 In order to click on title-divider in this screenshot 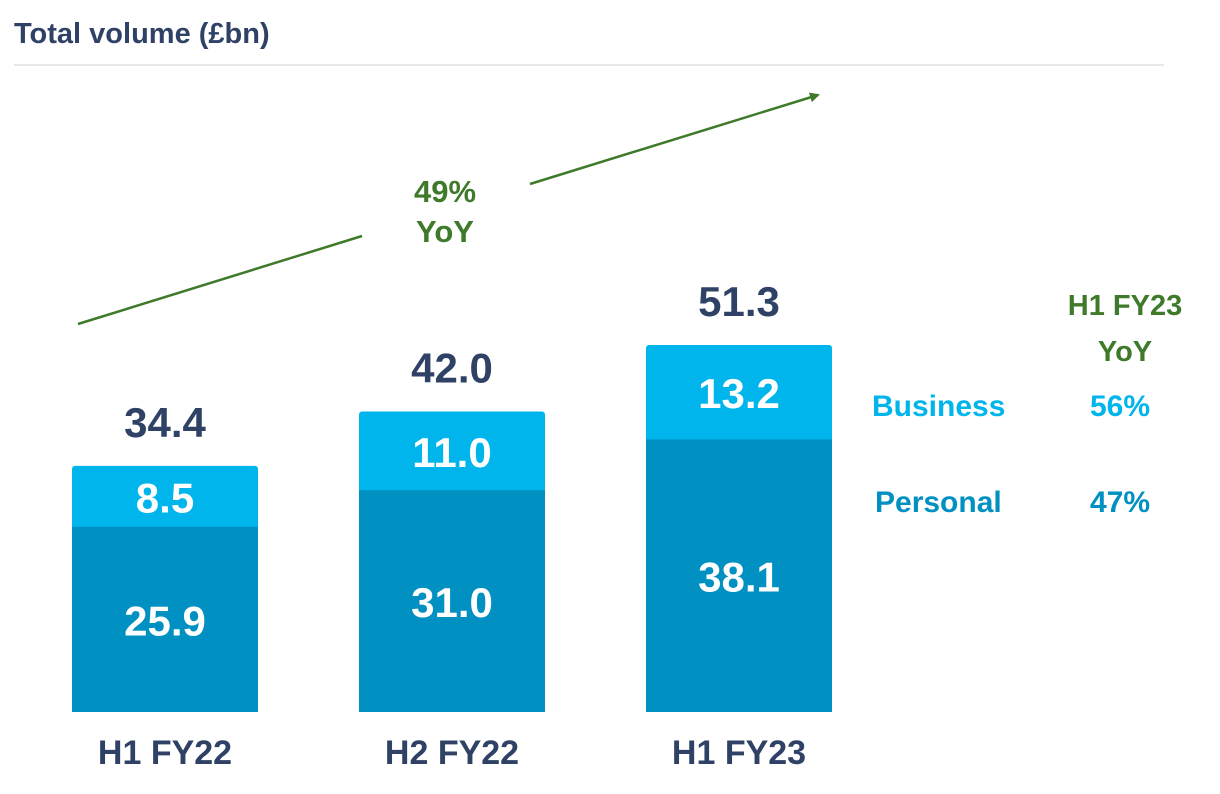, I will do `click(589, 65)`.